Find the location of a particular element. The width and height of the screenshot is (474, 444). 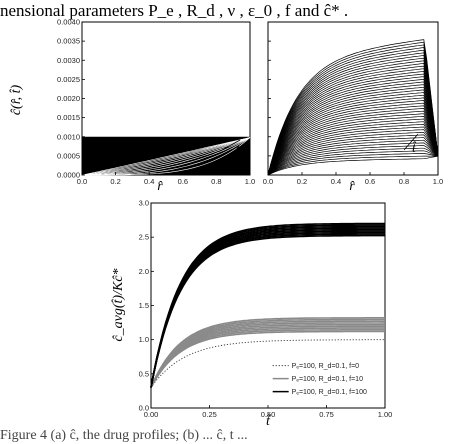

x-tick-label: 0.75 is located at coordinates (326, 414).